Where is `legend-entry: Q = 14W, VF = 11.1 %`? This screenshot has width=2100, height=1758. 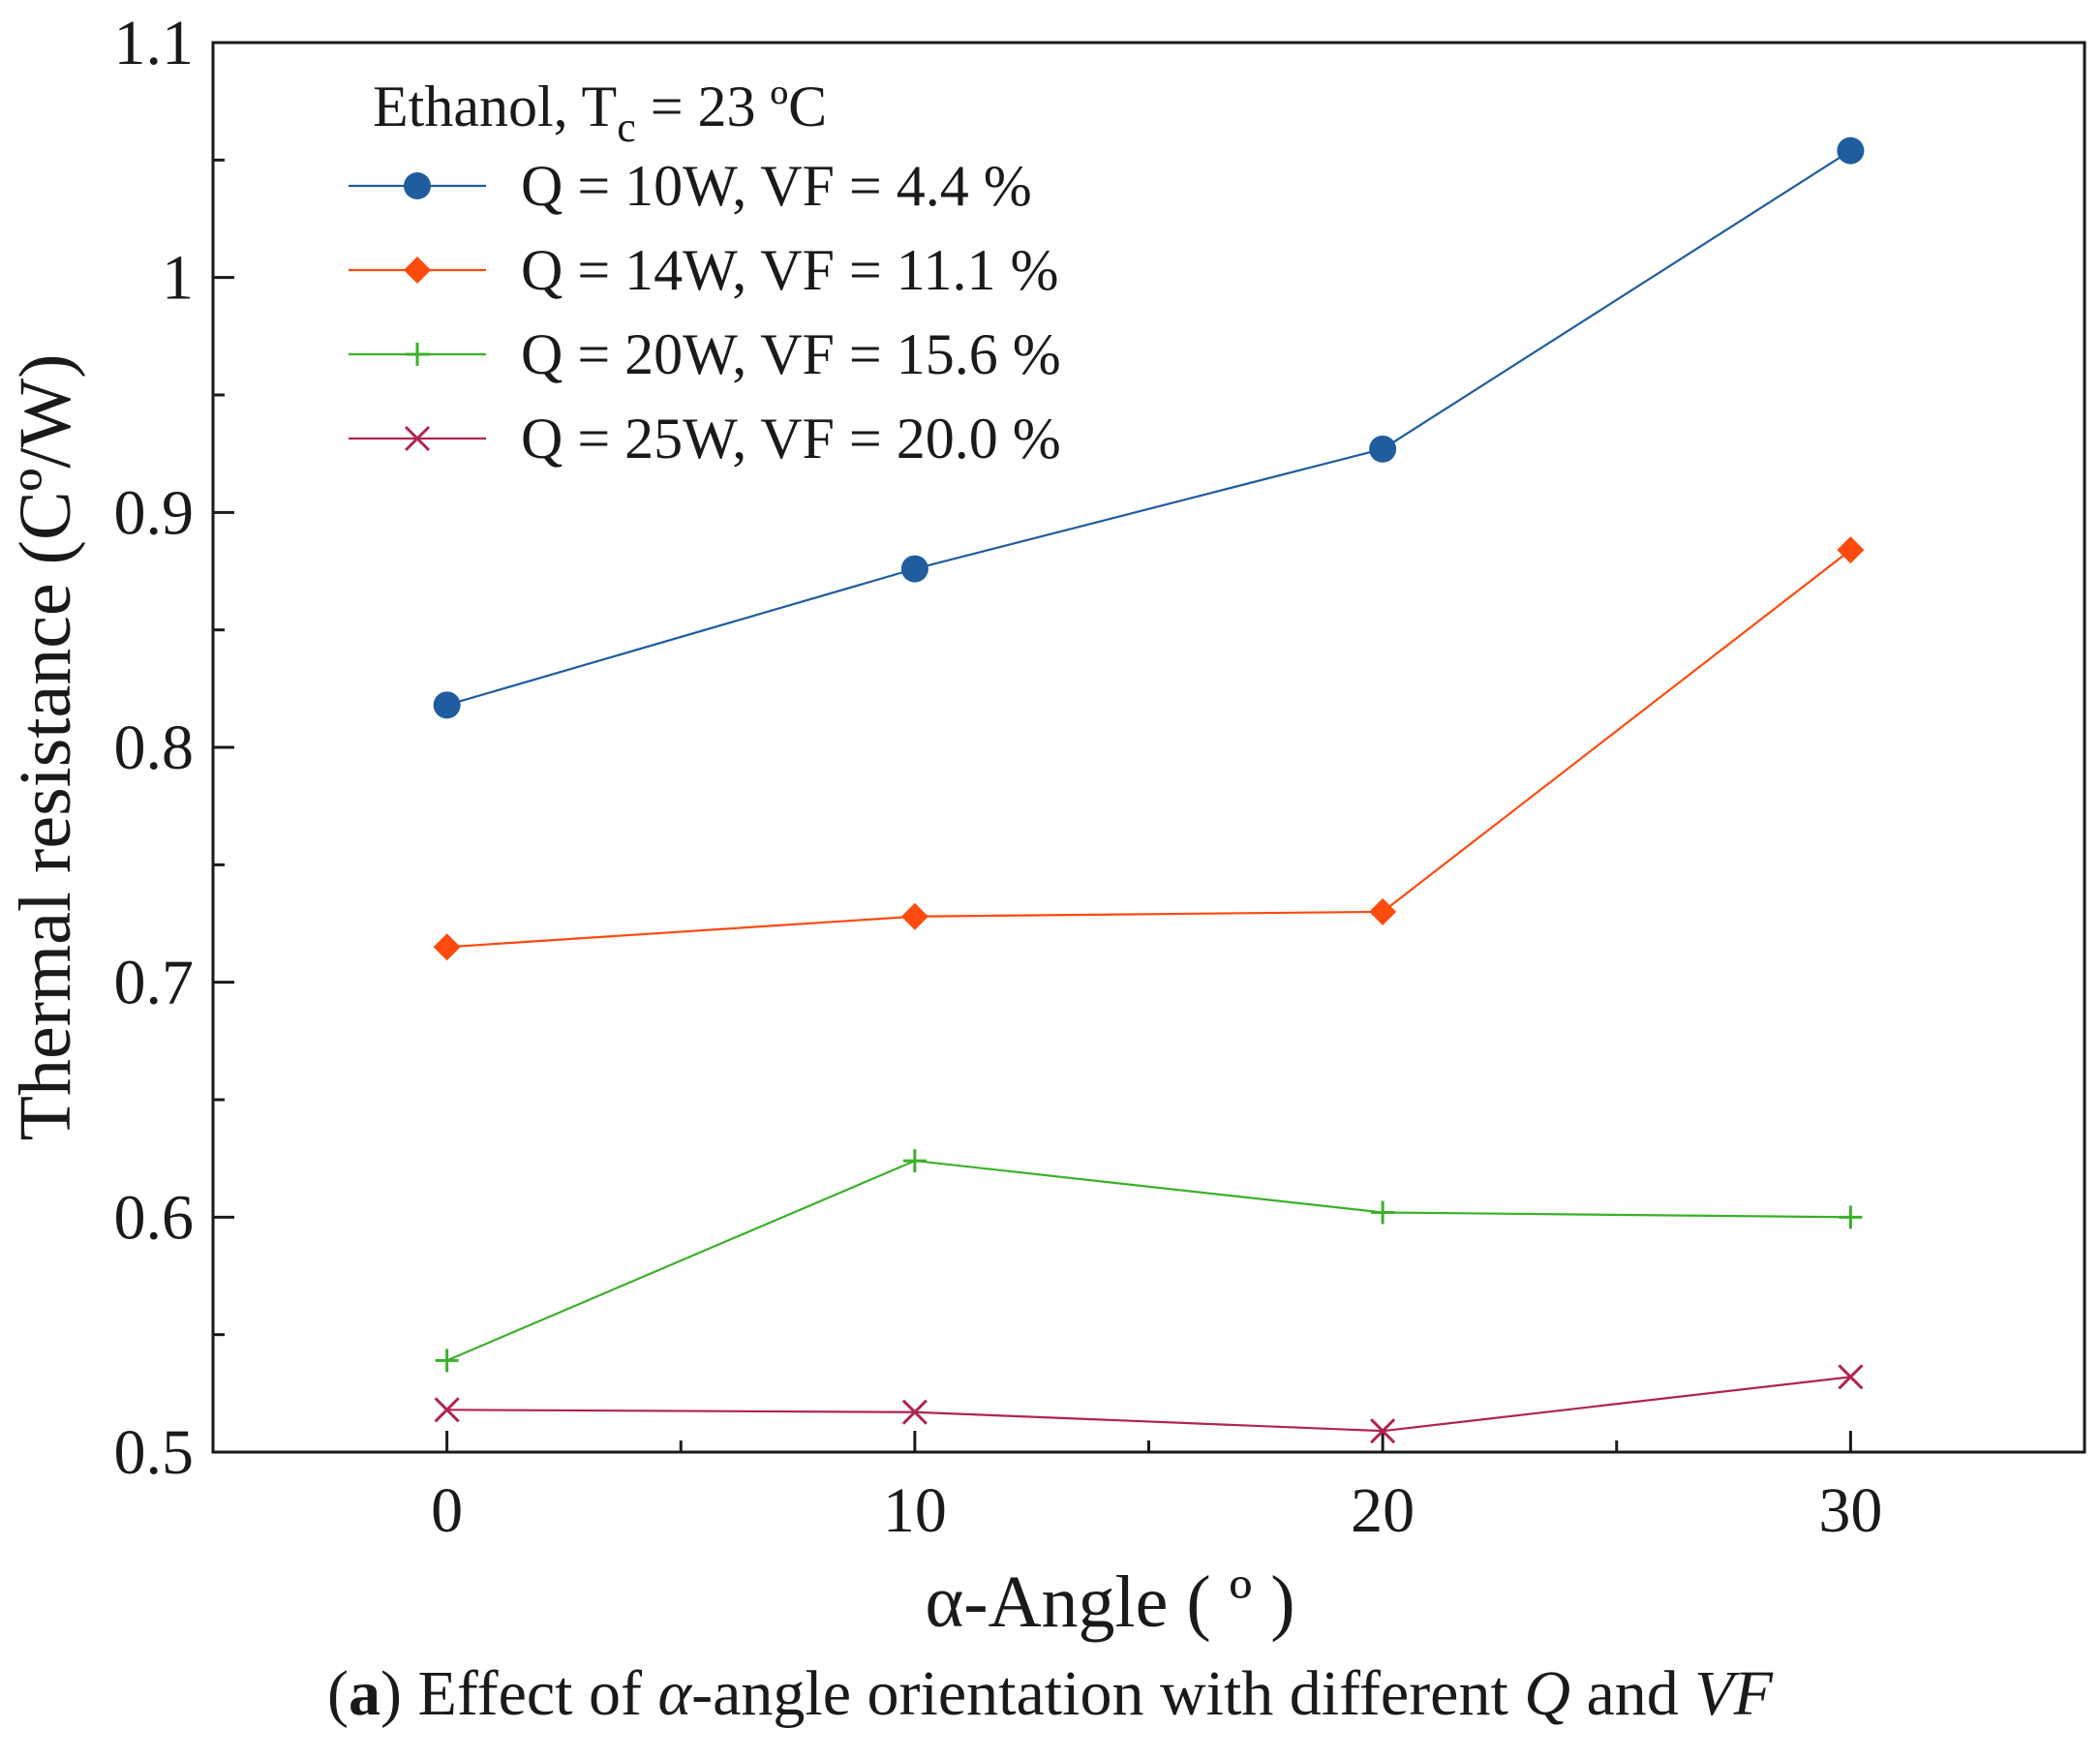
legend-entry: Q = 14W, VF = 11.1 % is located at coordinates (704, 270).